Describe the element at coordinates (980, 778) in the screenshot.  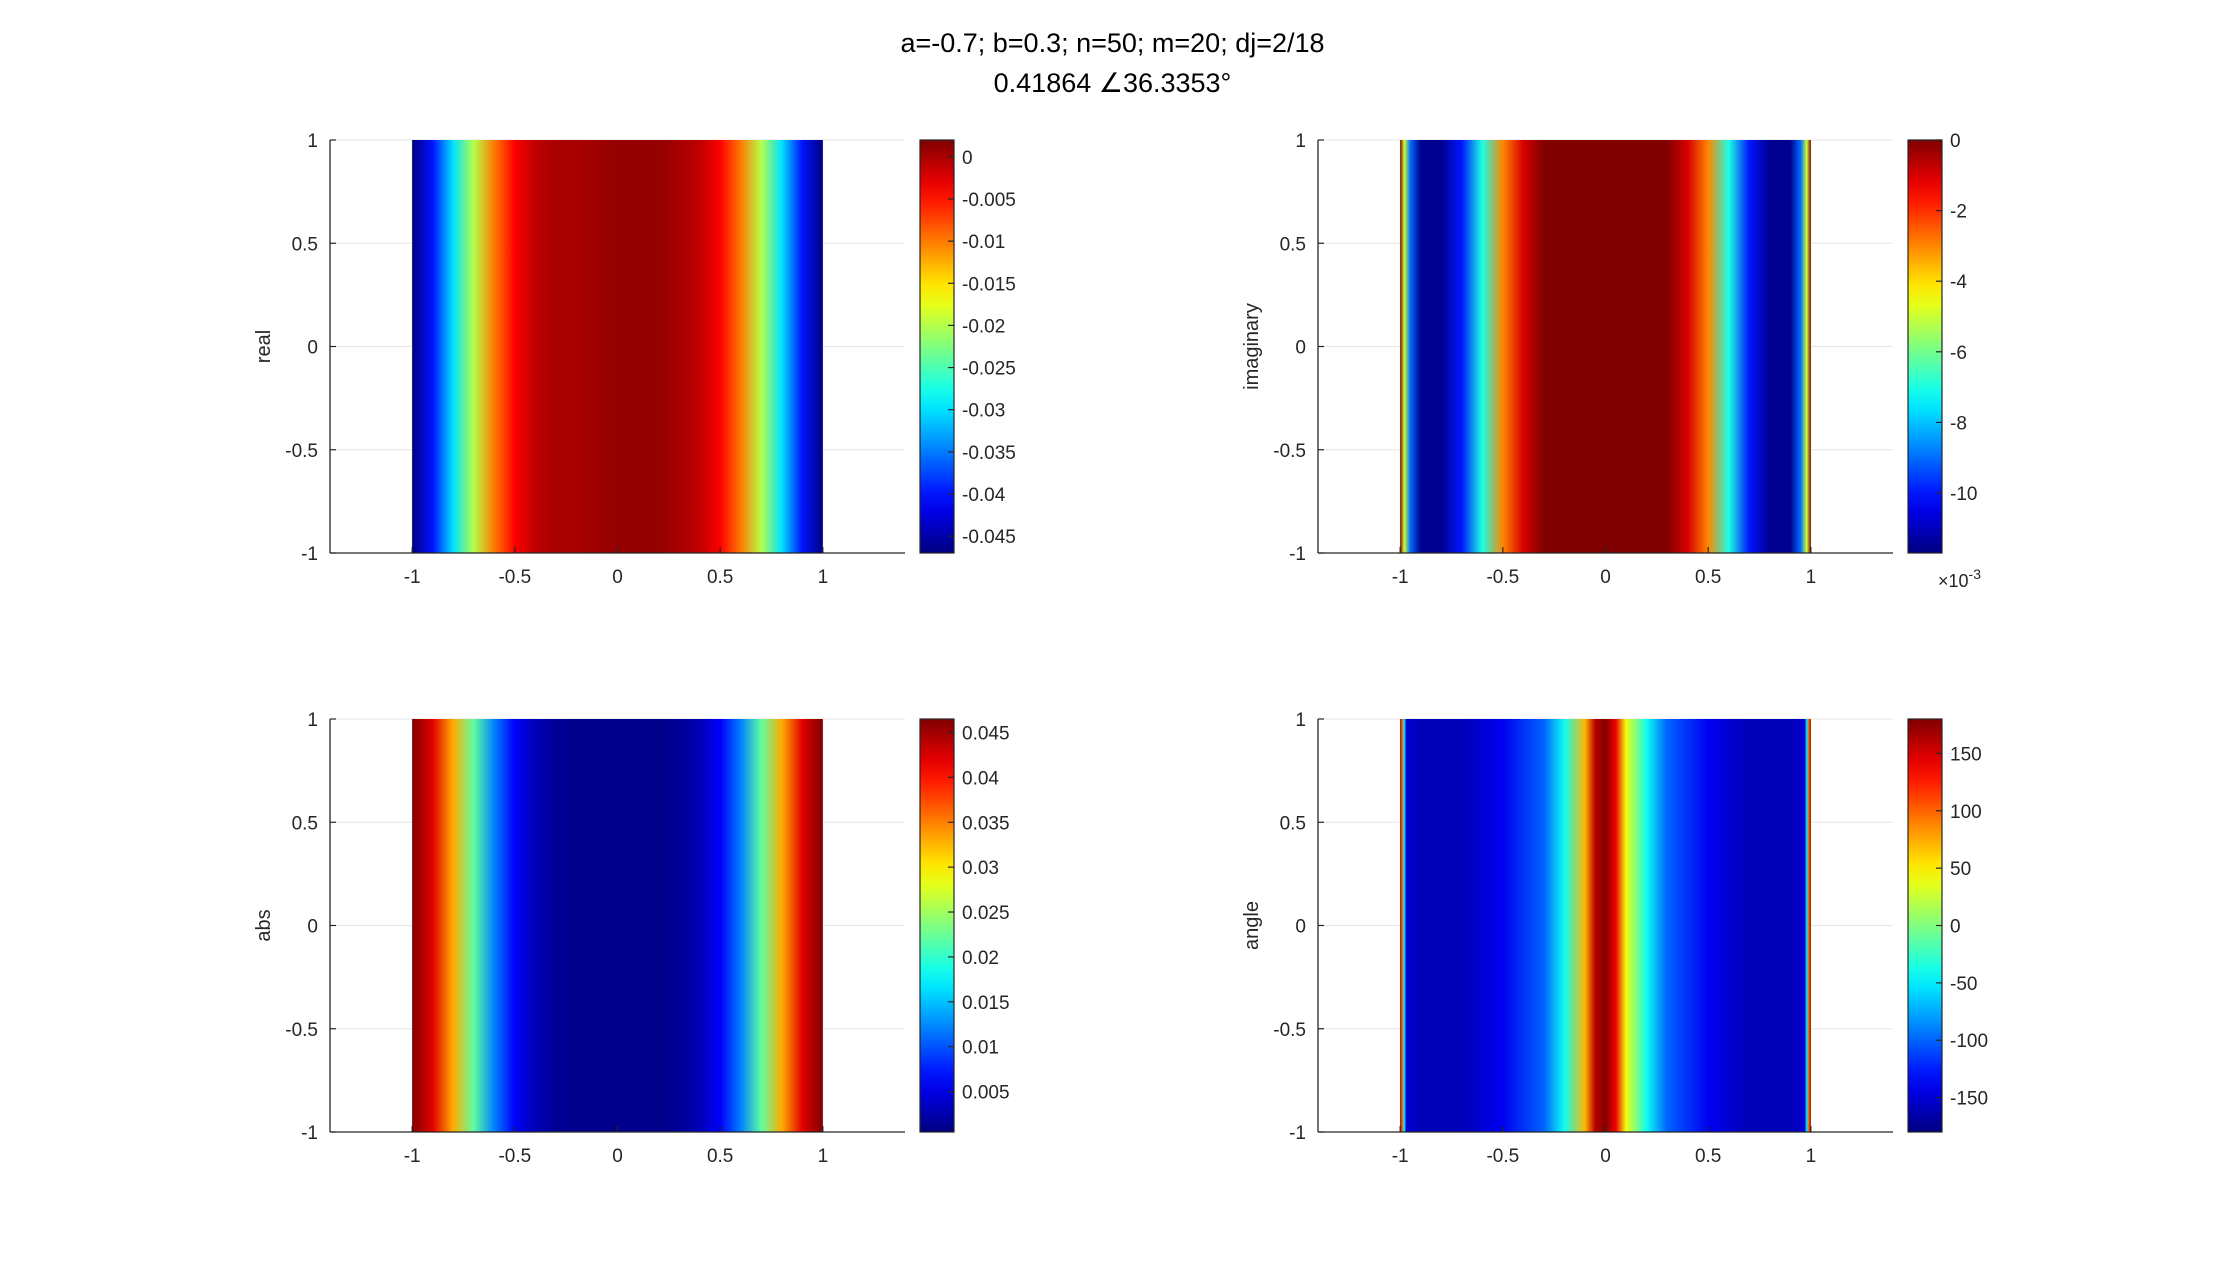
I see `colorbar-tick-label: 0.04` at that location.